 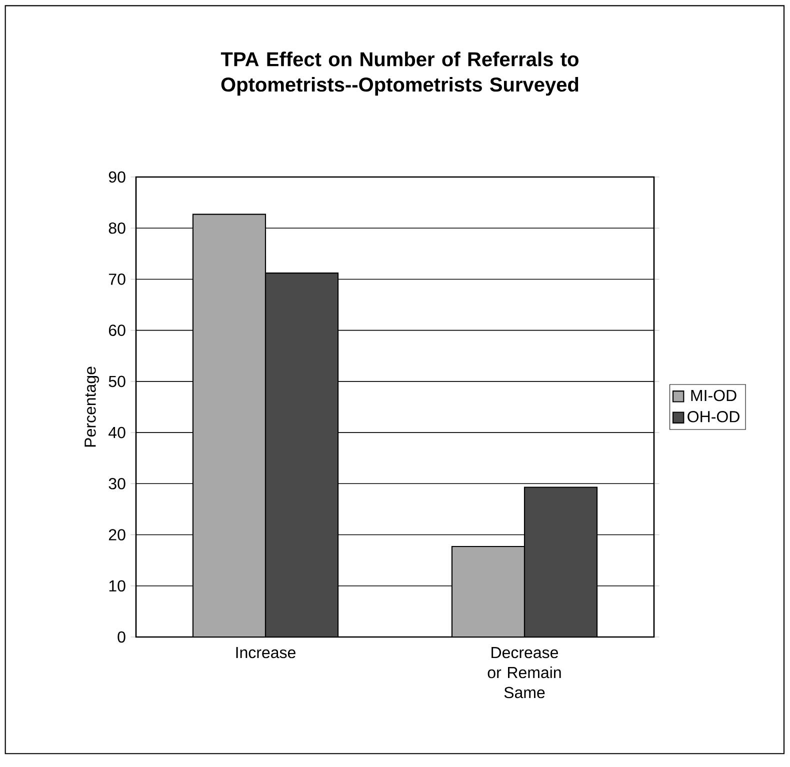 What do you see at coordinates (122, 637) in the screenshot?
I see `y-tick-label: 0` at bounding box center [122, 637].